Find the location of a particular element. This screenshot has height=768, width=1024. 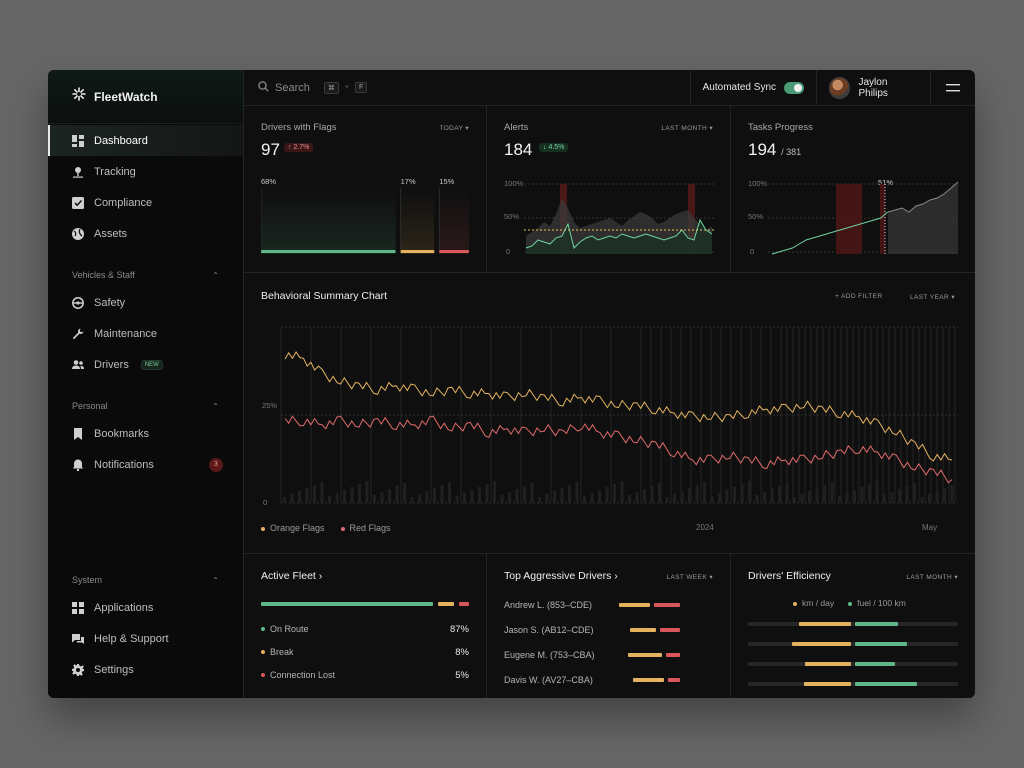

card-title-link: Top Aggressive Drivers › is located at coordinates (561, 576).